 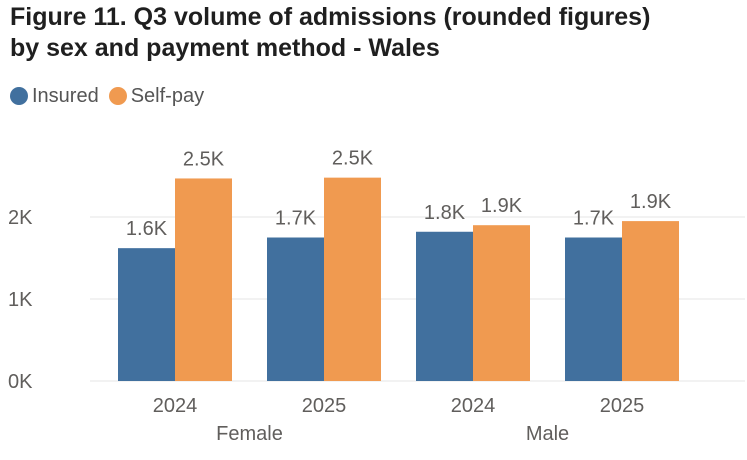 What do you see at coordinates (622, 406) in the screenshot?
I see `x-tick-label-3: 2025` at bounding box center [622, 406].